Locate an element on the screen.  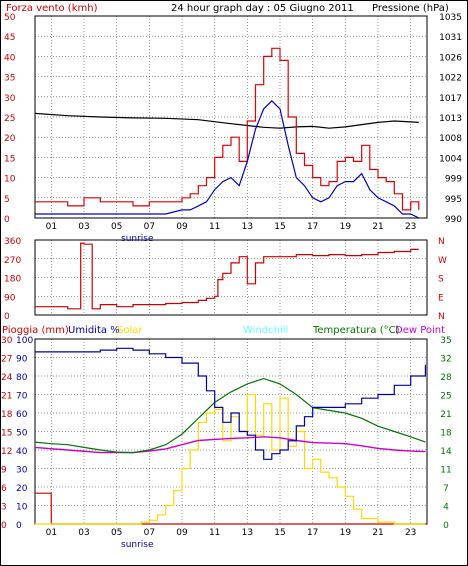
pressure-axis-title: Pressione (hPa) is located at coordinates (410, 8).